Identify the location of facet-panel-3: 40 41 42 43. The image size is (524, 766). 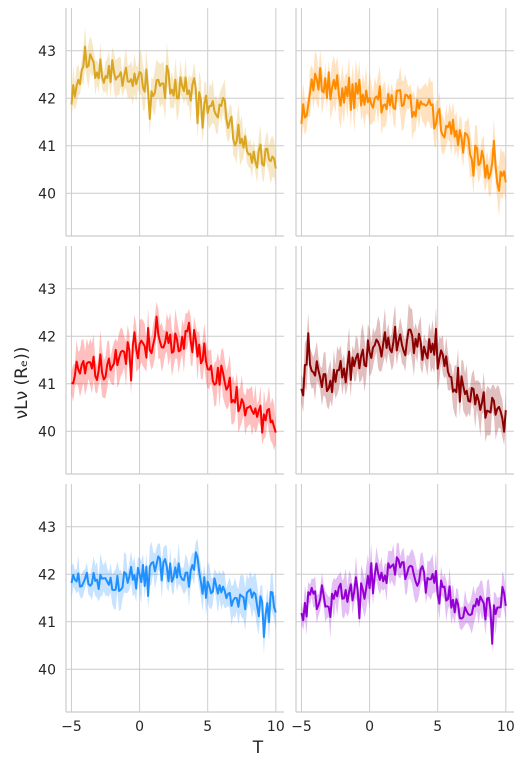
(161, 360).